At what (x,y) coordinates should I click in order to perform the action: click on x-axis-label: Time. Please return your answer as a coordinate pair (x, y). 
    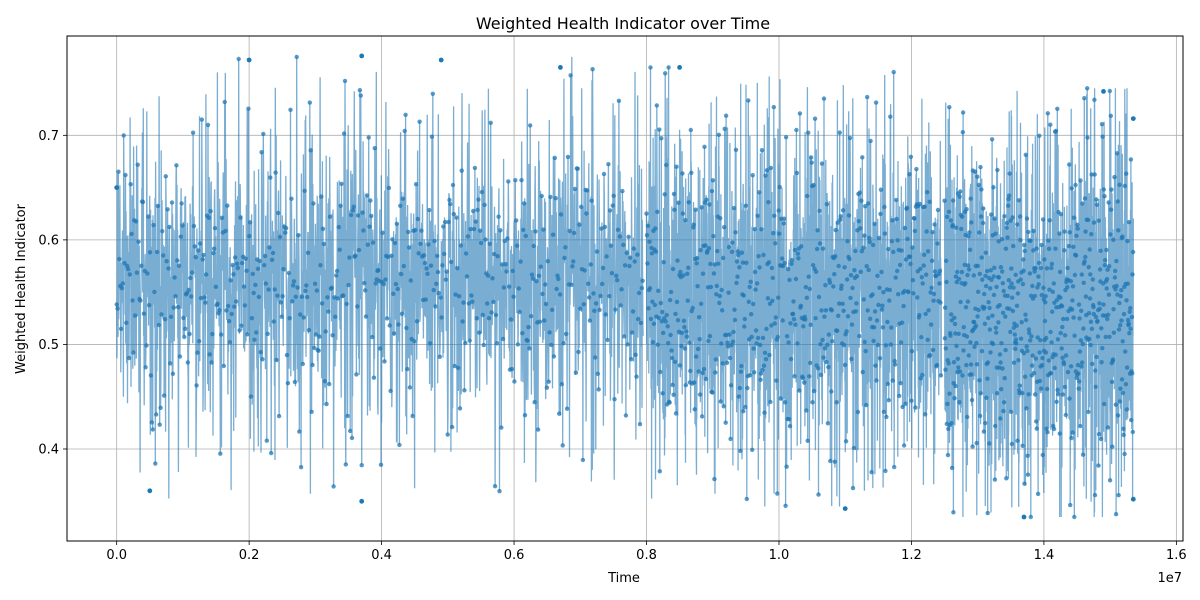
    Looking at the image, I should click on (623, 578).